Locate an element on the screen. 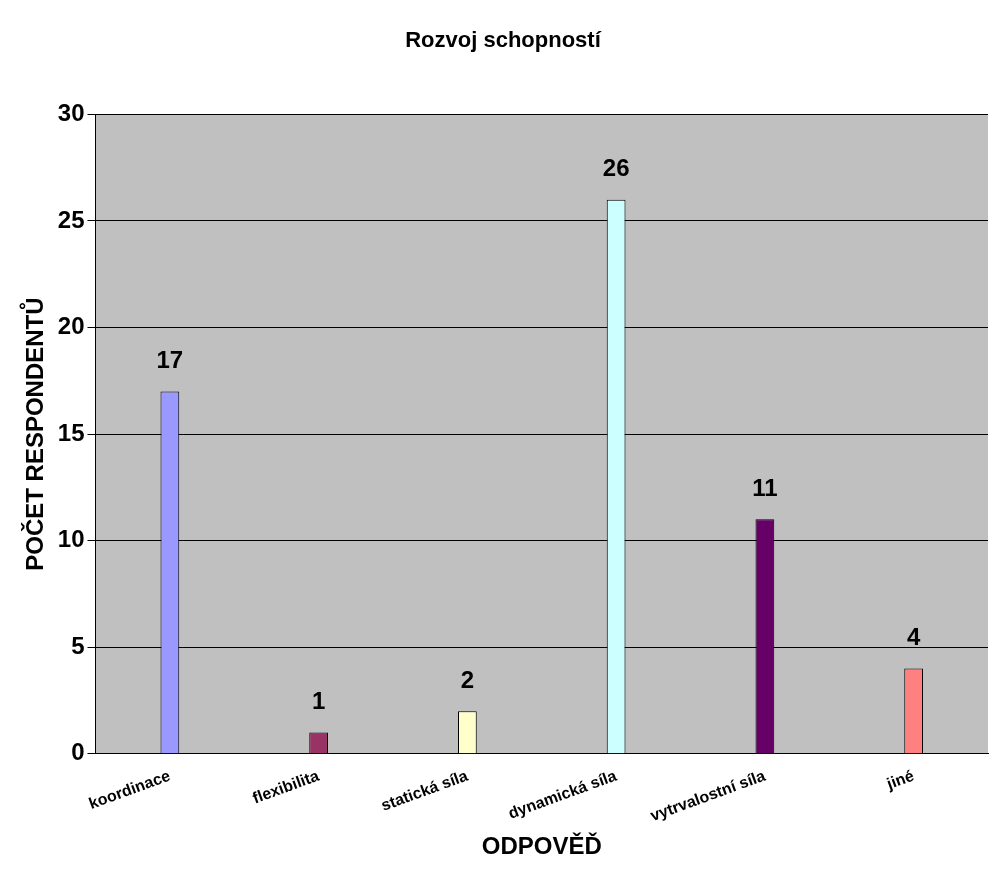 This screenshot has height=875, width=1006. y-tick-label: 25 is located at coordinates (71, 219).